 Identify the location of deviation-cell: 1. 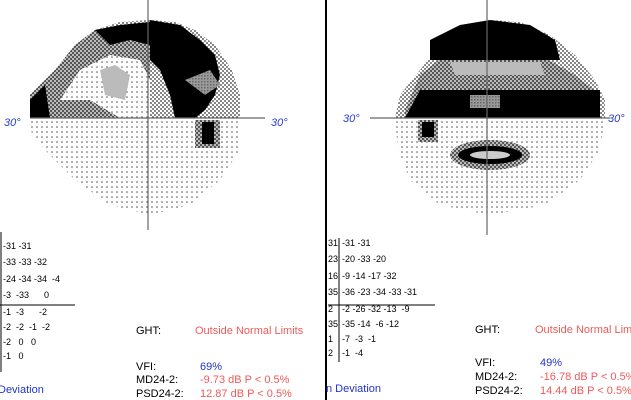
(330, 339).